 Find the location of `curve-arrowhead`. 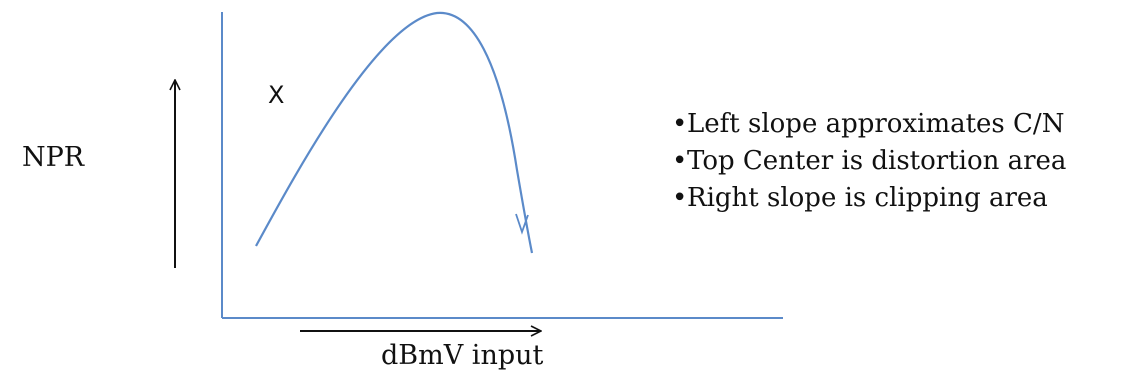

curve-arrowhead is located at coordinates (522, 224).